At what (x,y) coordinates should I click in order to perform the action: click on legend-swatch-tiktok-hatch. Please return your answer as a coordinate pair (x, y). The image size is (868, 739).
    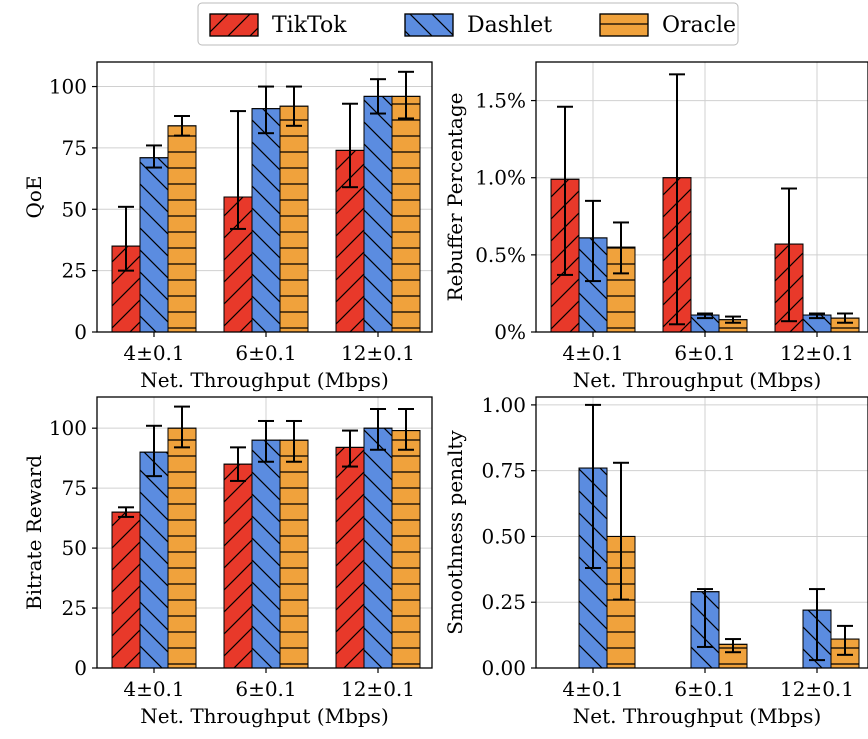
    Looking at the image, I should click on (234, 25).